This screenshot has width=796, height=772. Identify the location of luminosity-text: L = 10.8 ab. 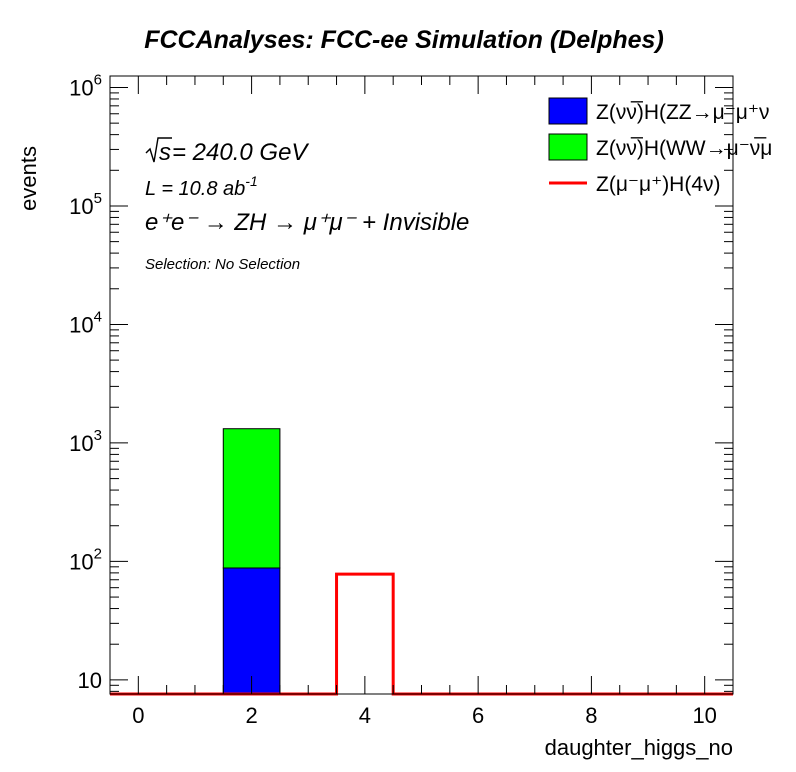
(195, 189).